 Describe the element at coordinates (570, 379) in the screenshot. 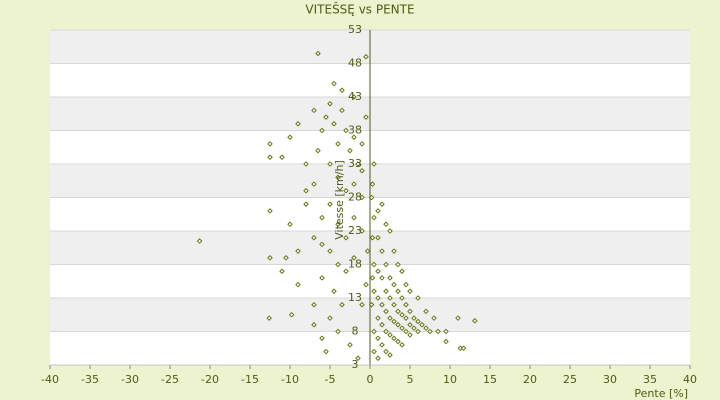

I see `x-tick-label: 25` at that location.